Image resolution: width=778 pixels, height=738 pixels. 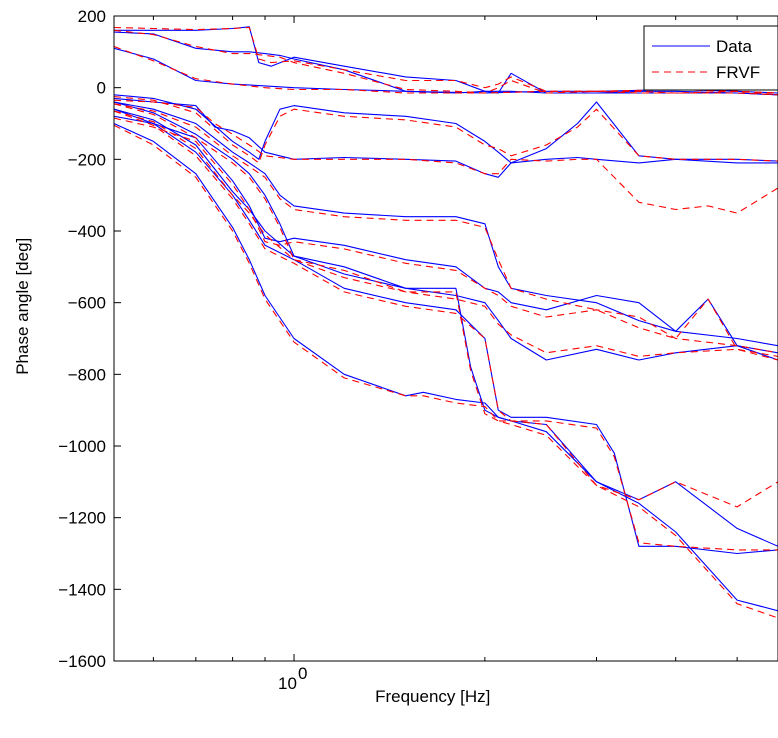 I want to click on x-tick-label: 10, so click(x=287, y=683).